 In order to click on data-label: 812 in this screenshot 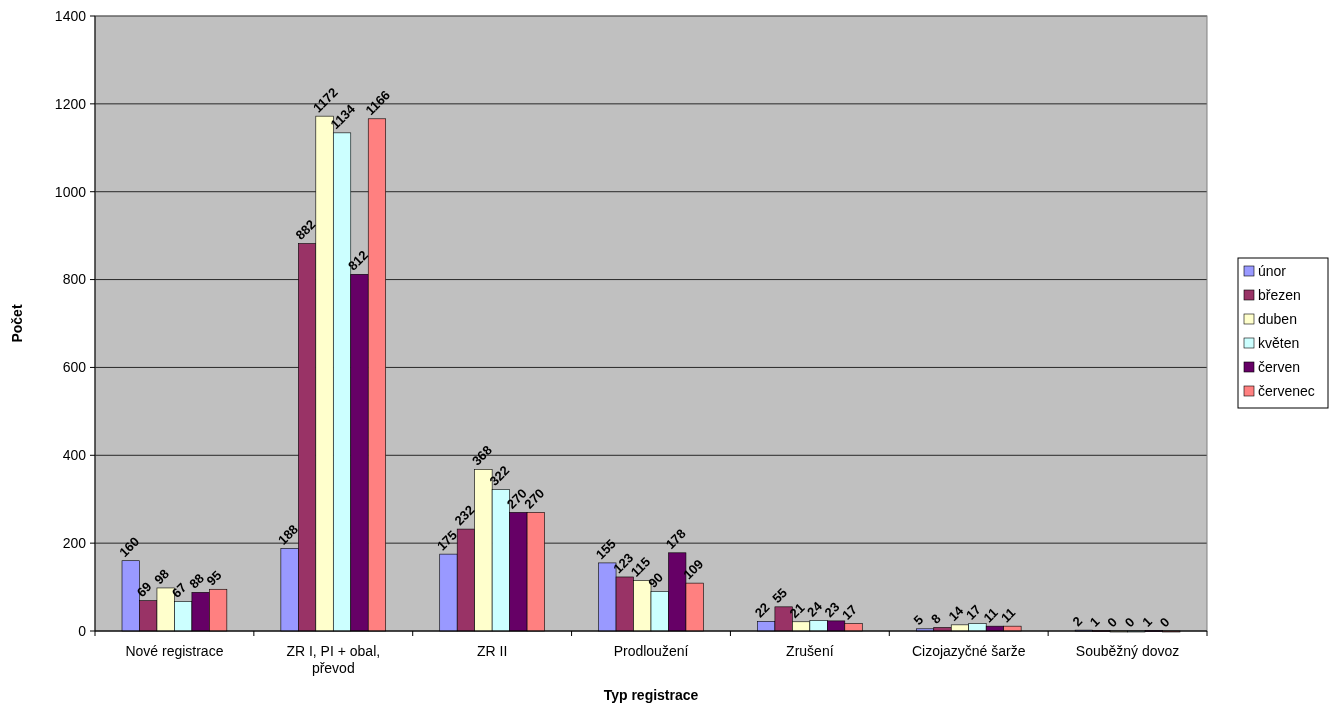, I will do `click(358, 260)`.